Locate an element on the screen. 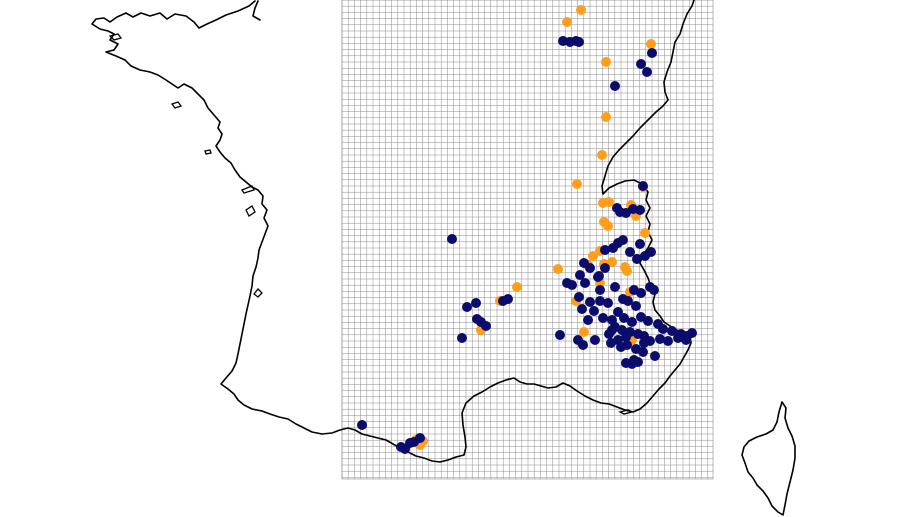  corsica-coastline is located at coordinates (768, 458).